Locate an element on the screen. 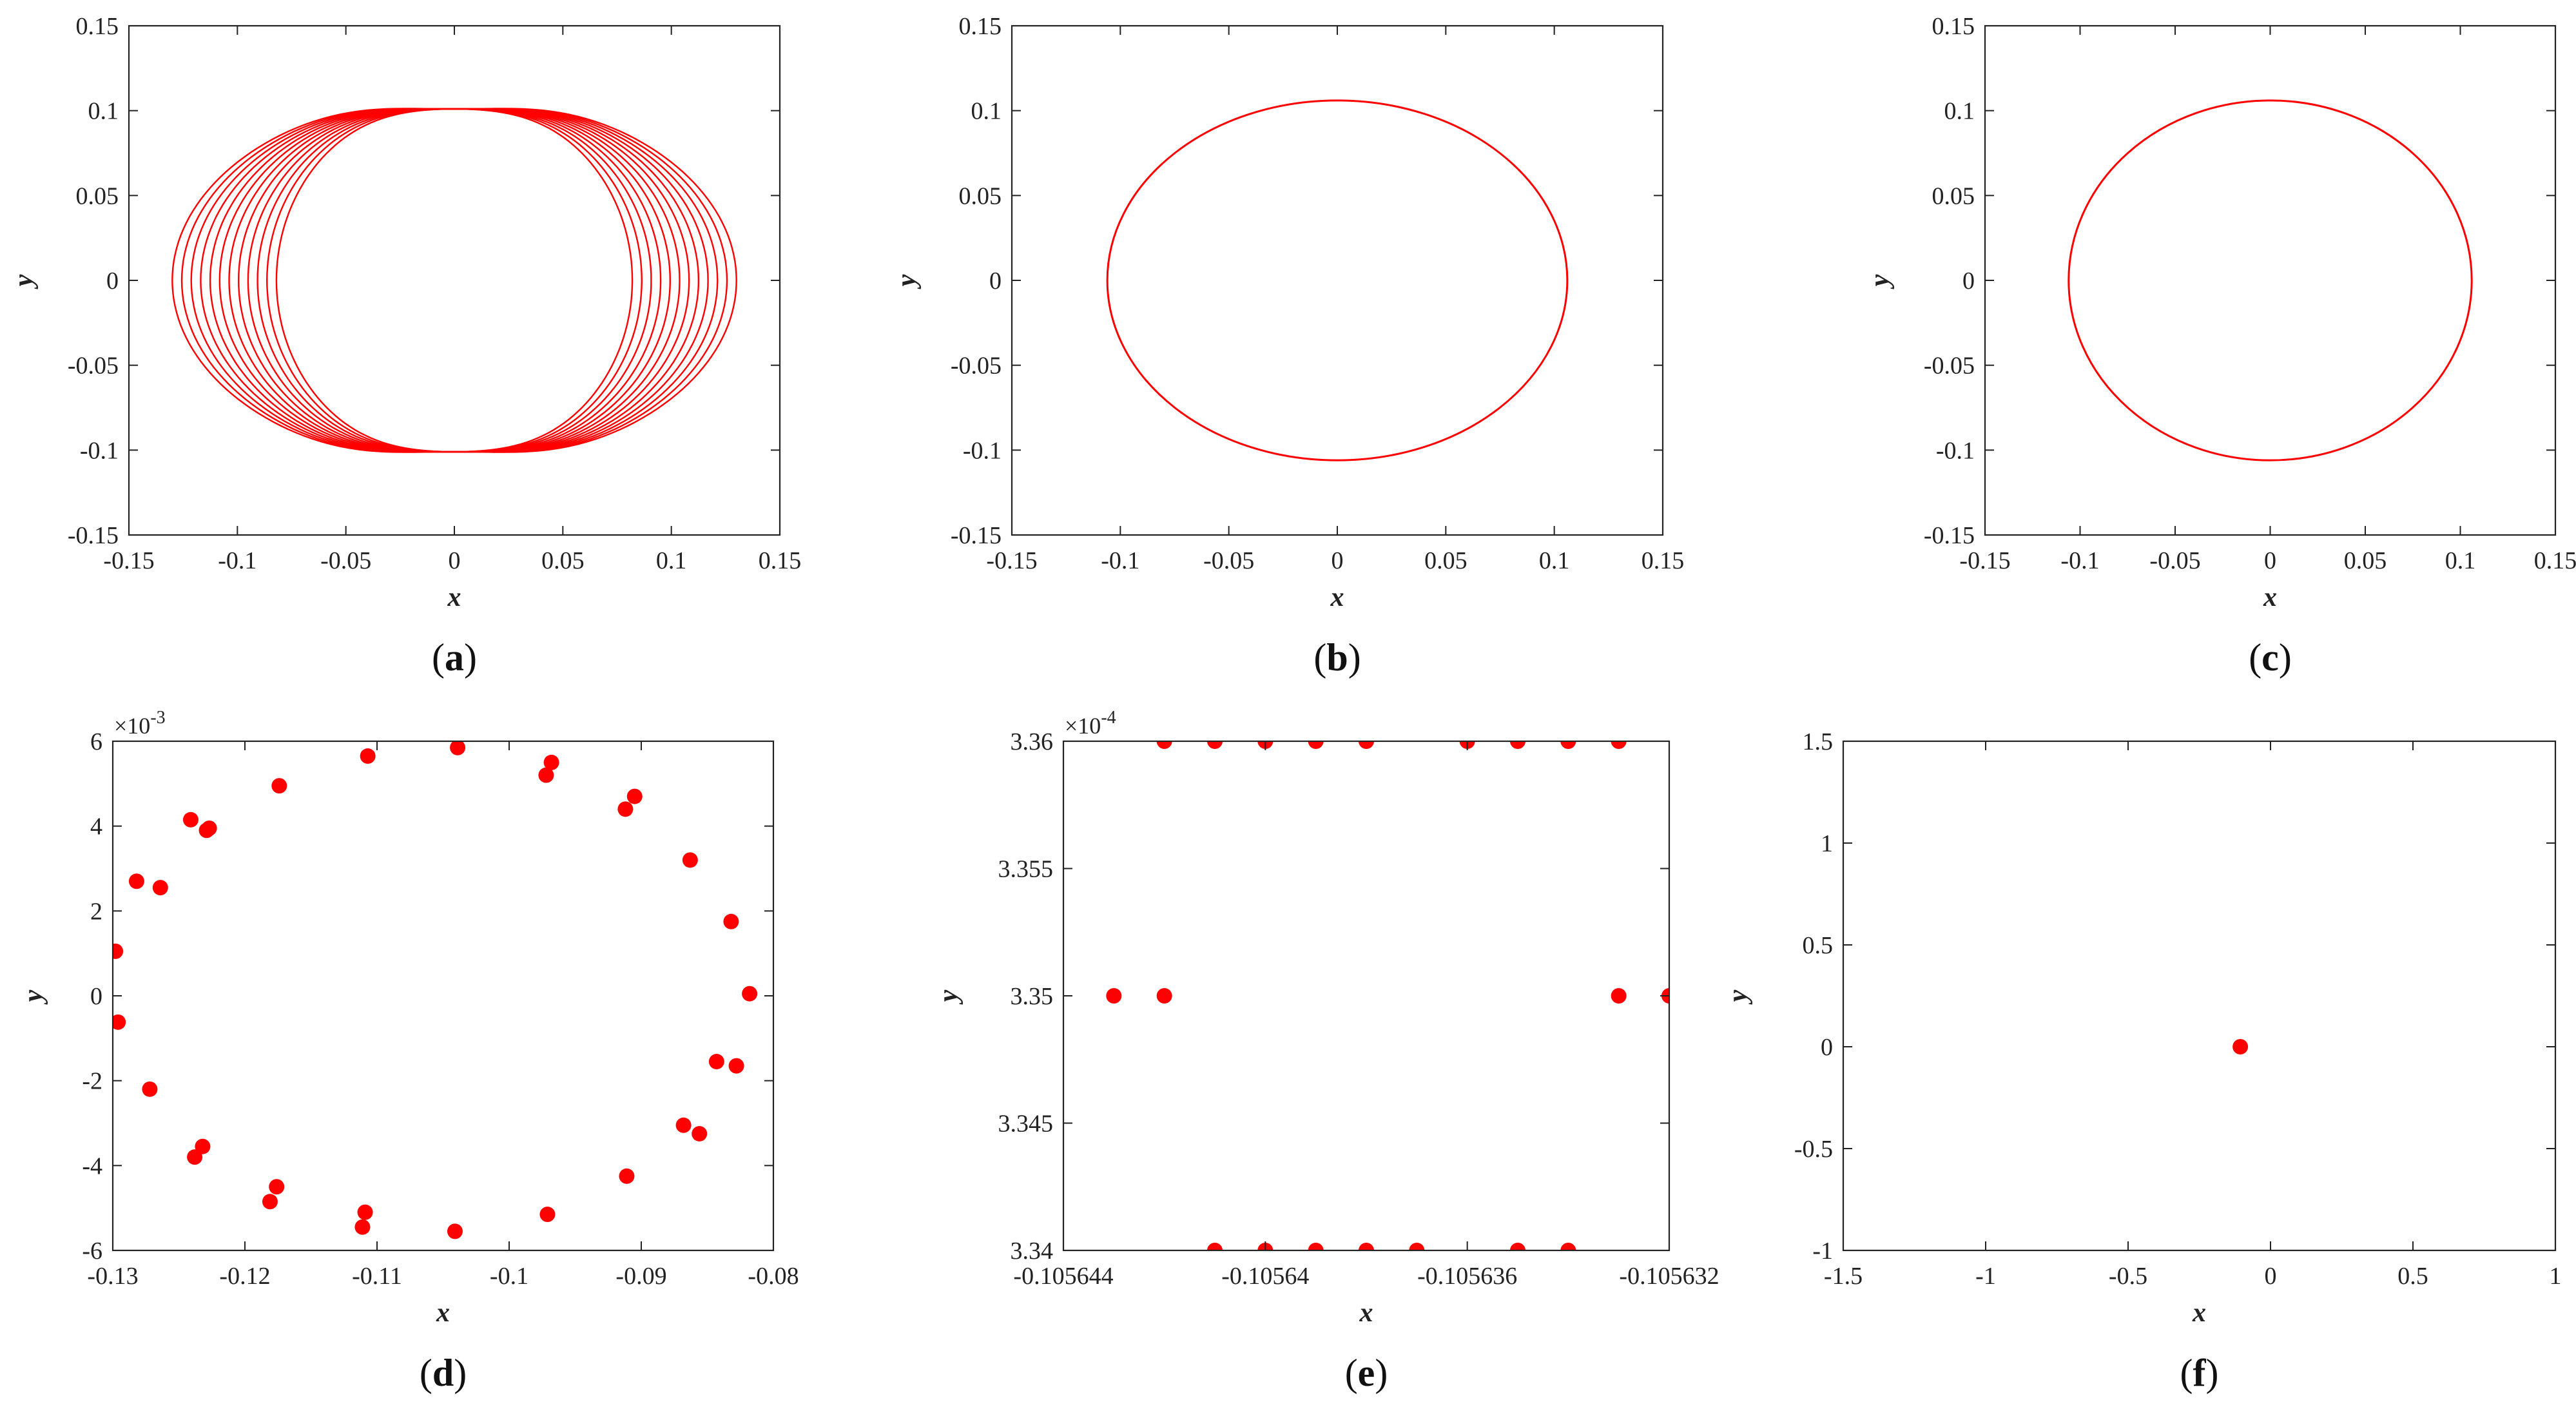 This screenshot has width=2576, height=1418. y-tick-label: -1 is located at coordinates (1822, 1251).